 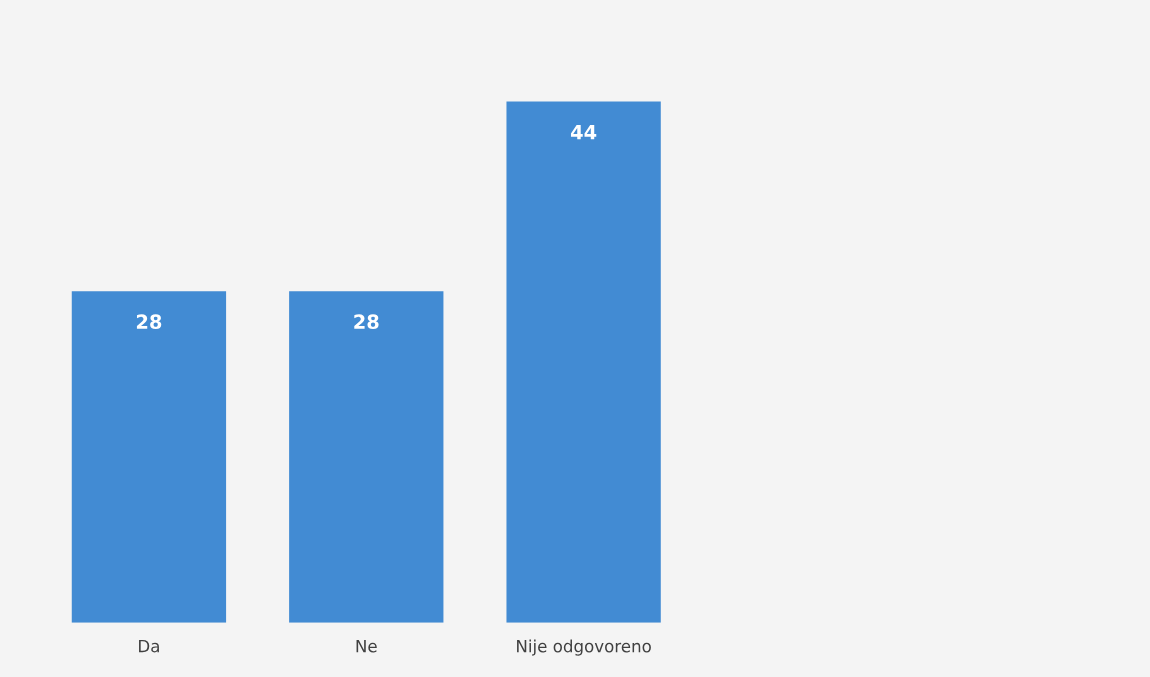 What do you see at coordinates (584, 647) in the screenshot?
I see `x-tick-label: Nije odgovoreno` at bounding box center [584, 647].